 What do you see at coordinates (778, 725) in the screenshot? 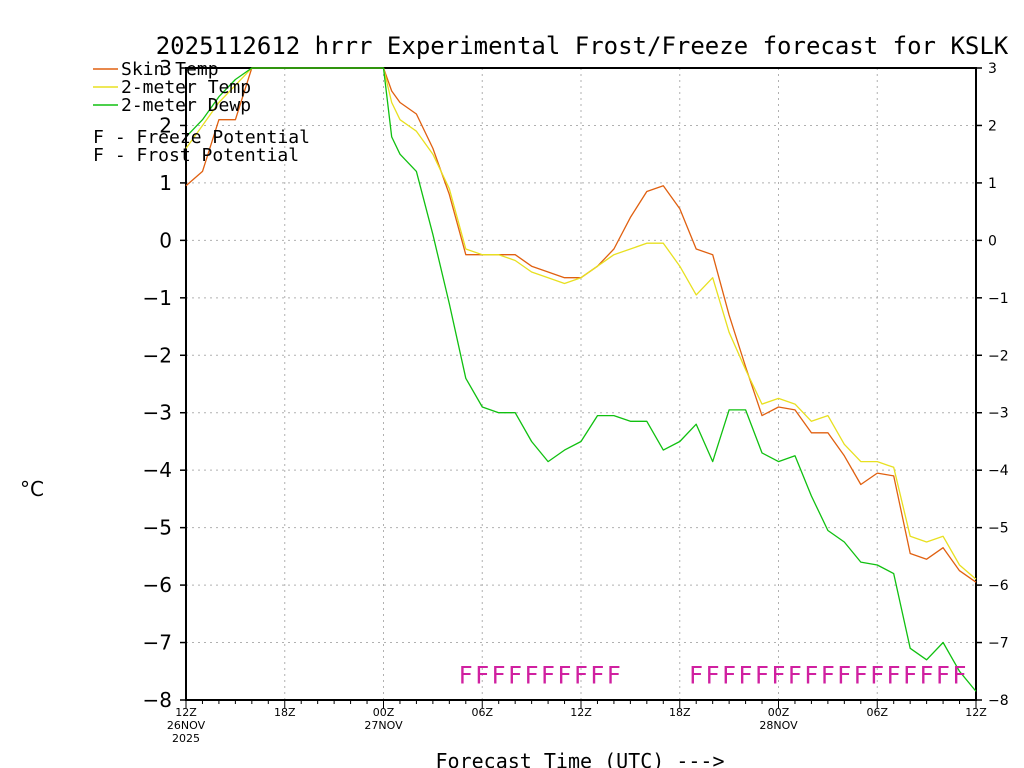
I see `x-tick-label: 28NOV` at bounding box center [778, 725].